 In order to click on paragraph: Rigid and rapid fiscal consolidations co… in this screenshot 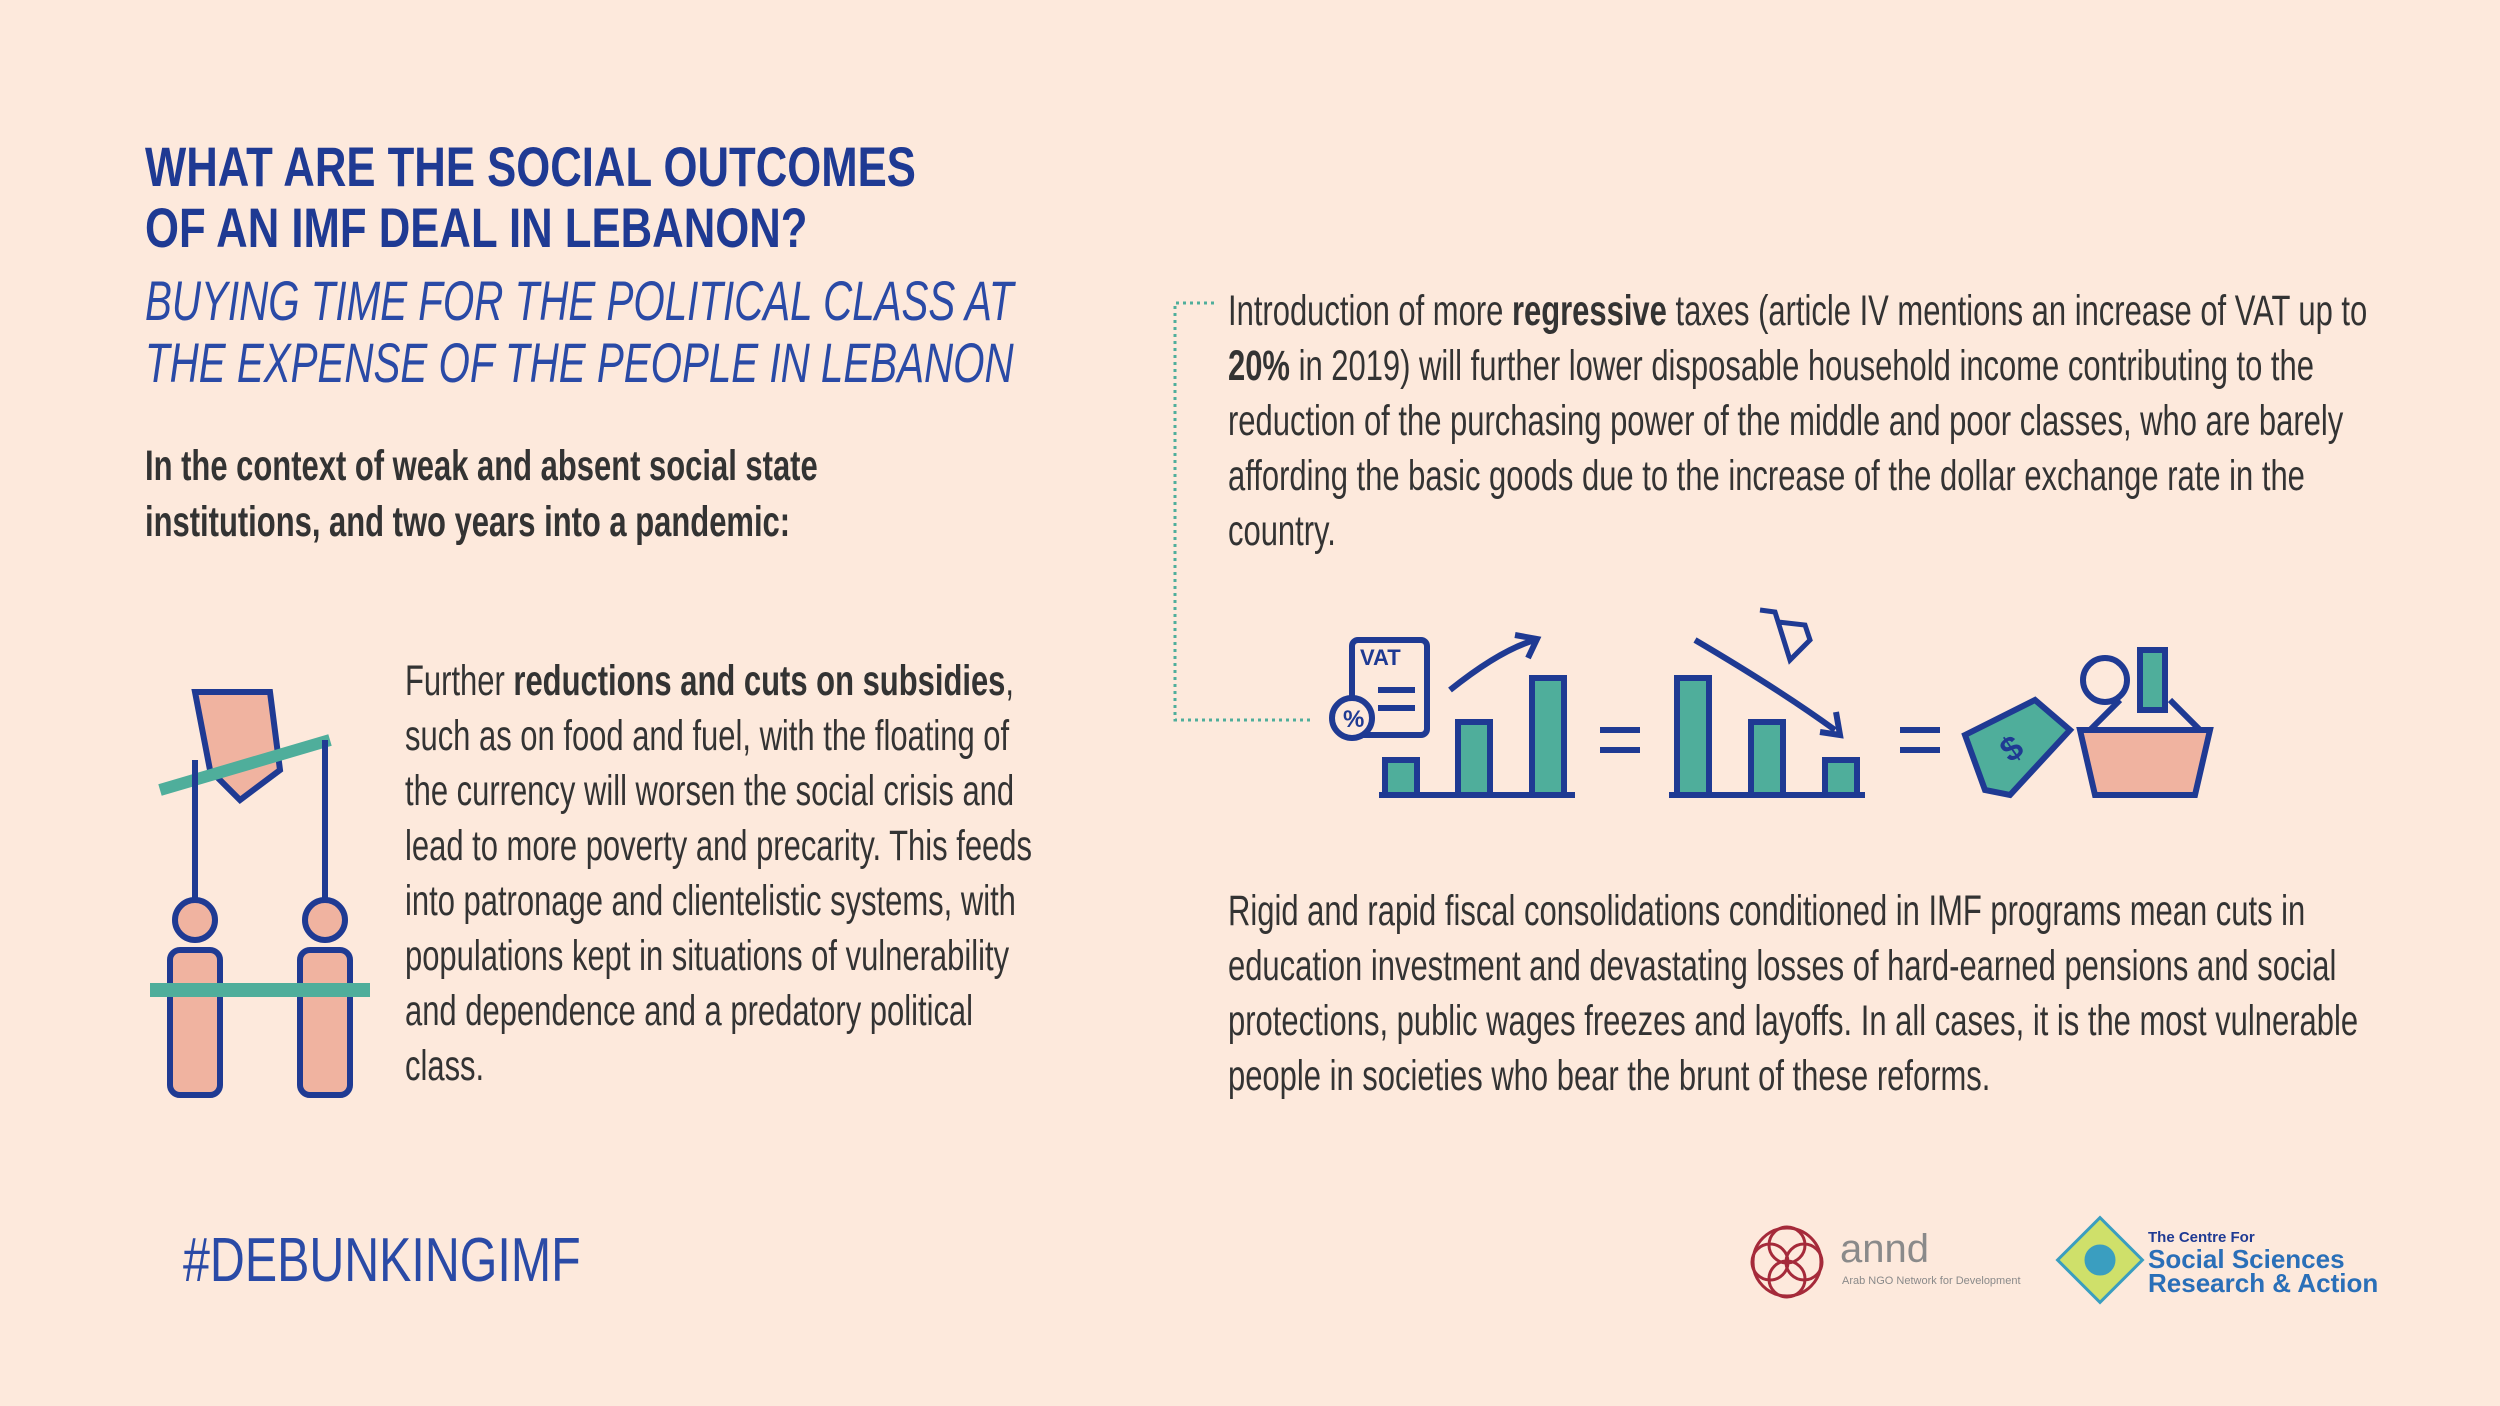, I will do `click(1807, 994)`.